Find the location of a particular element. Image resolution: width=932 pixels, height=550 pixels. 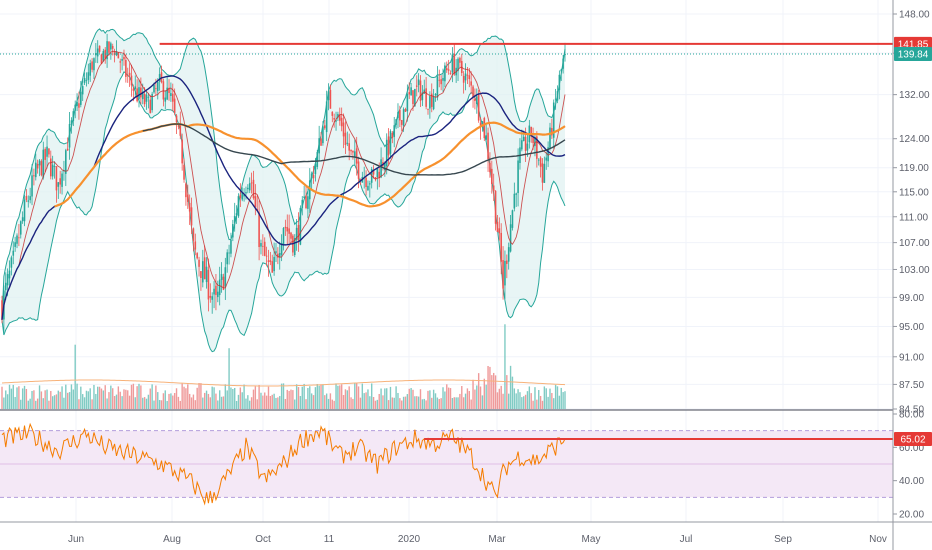

time-tick-label: Sep is located at coordinates (783, 539).